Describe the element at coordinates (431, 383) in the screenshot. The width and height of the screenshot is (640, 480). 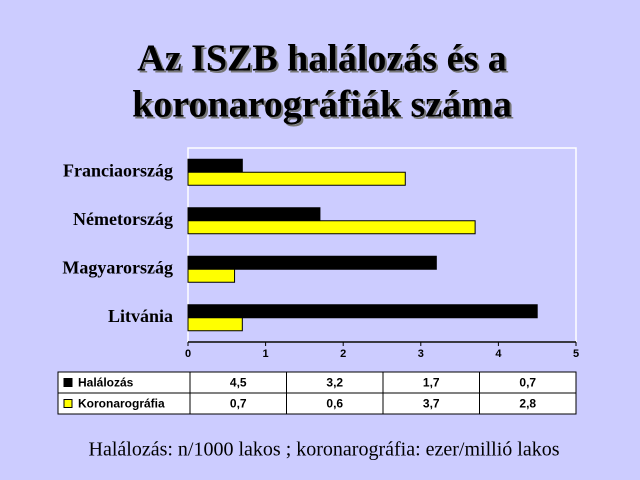
I see `table-cell: 1,7` at that location.